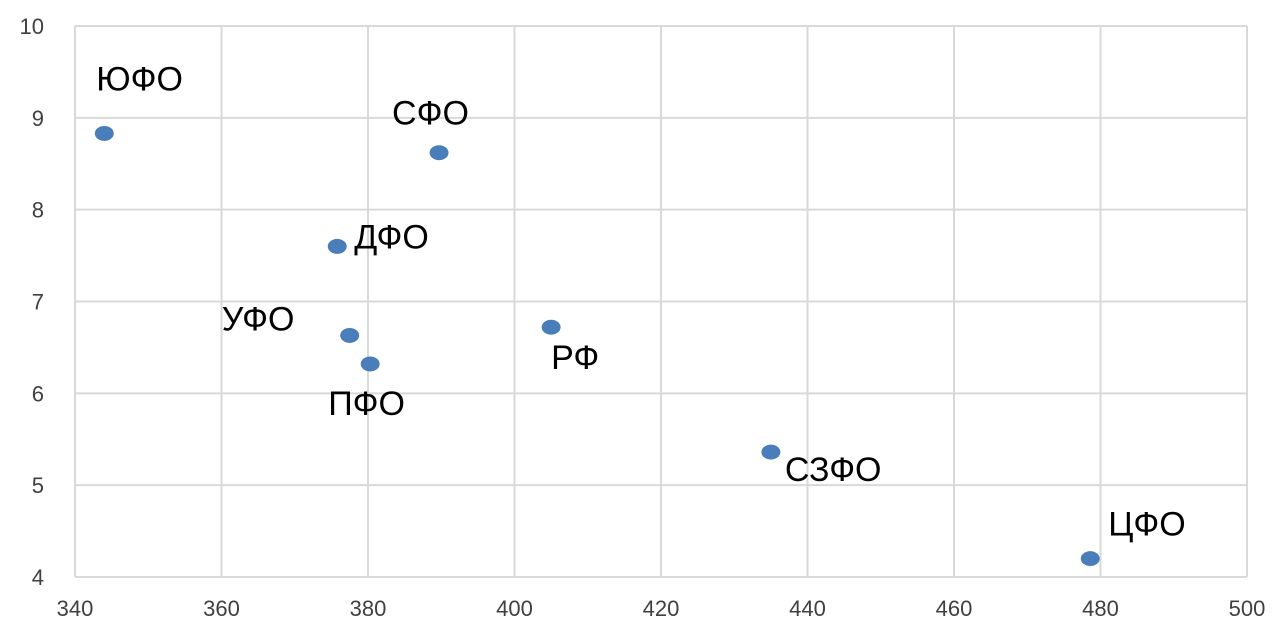 Image resolution: width=1273 pixels, height=624 pixels. Describe the element at coordinates (430, 114) in the screenshot. I see `data-label: СФО` at that location.